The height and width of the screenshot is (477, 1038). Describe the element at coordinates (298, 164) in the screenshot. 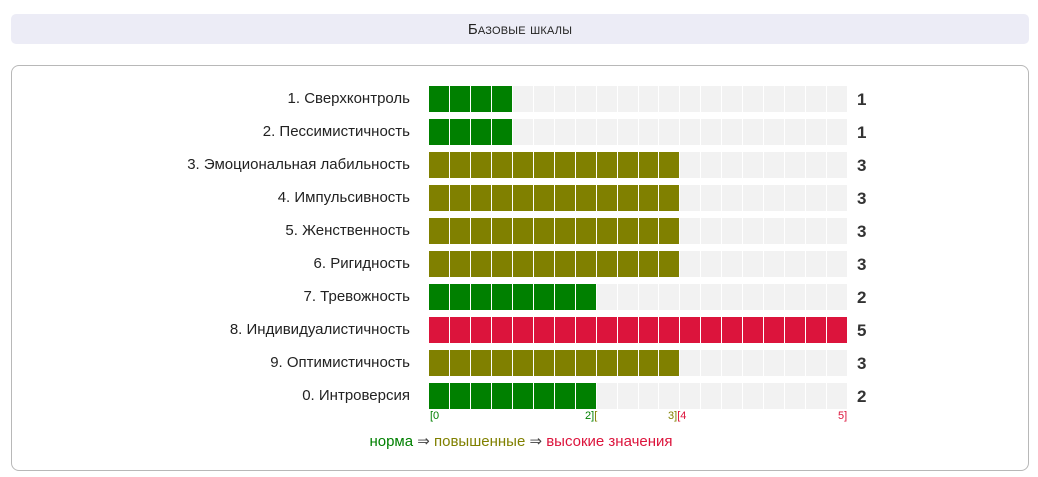

I see `scale-label: 3. Эмоциональная лабильность` at that location.